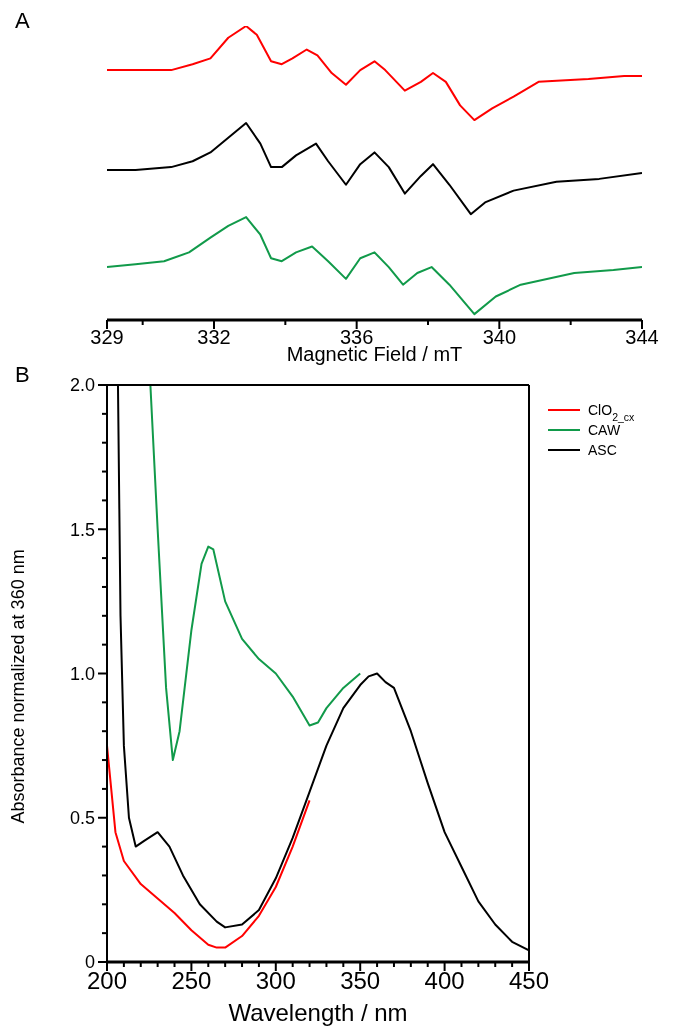 The image size is (680, 1035). What do you see at coordinates (360, 981) in the screenshot?
I see `x-tick-label: 350` at bounding box center [360, 981].